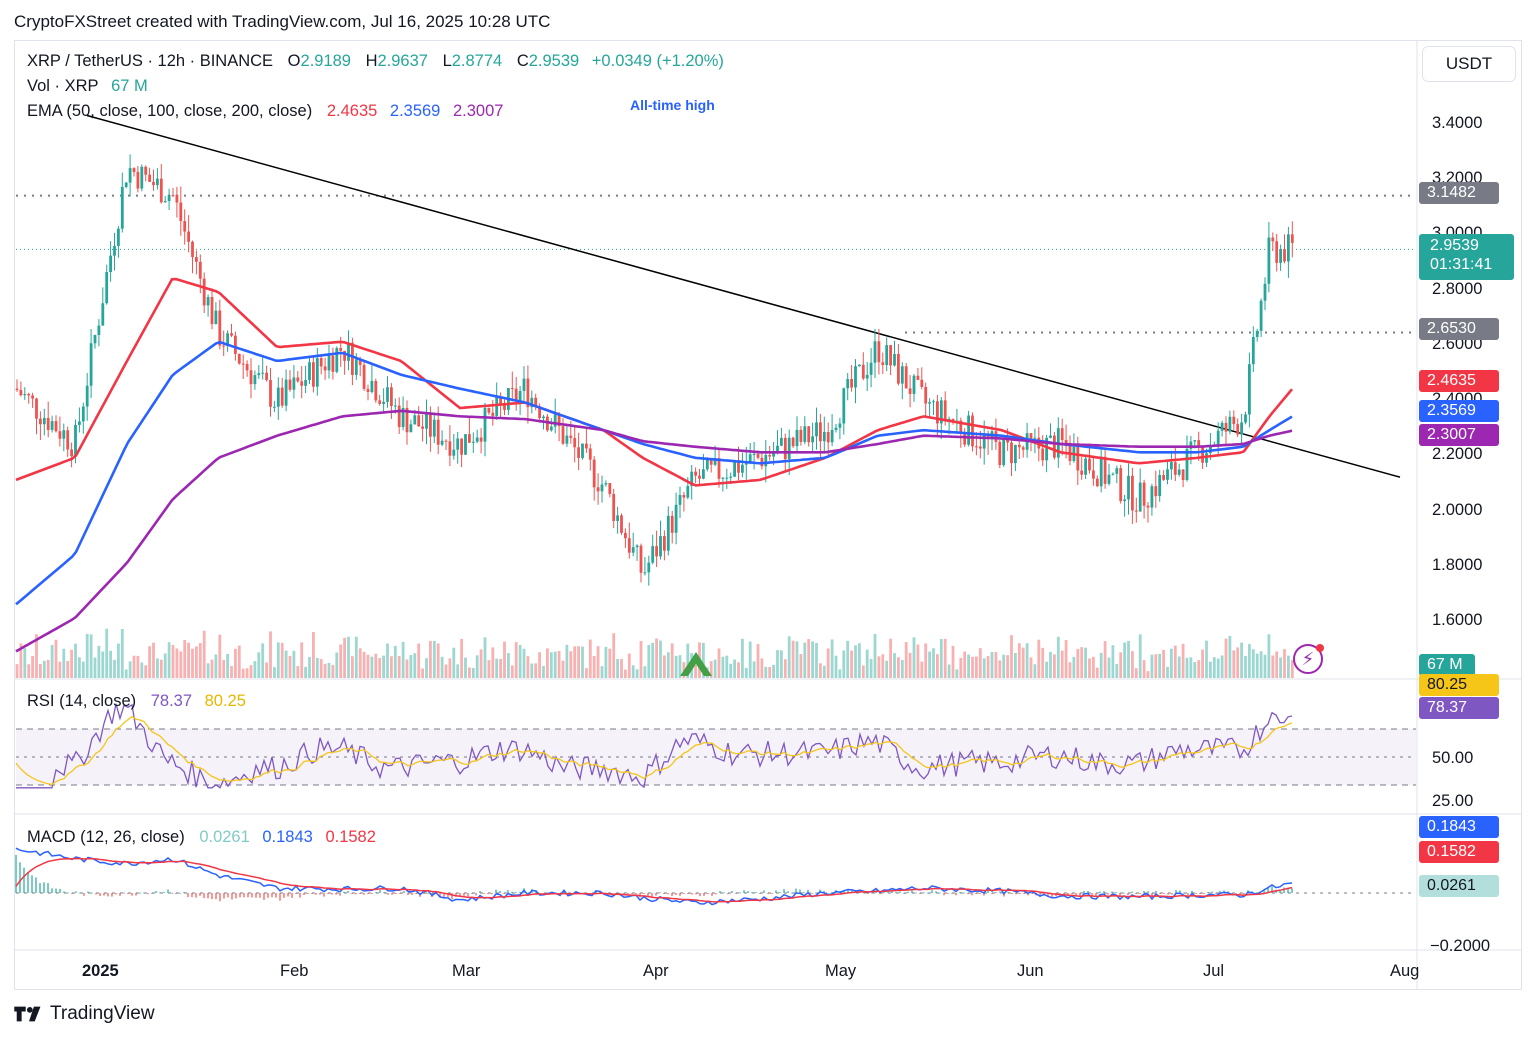 This screenshot has height=1041, width=1536. What do you see at coordinates (63, 86) in the screenshot?
I see `volume-label: Vol · XRP` at bounding box center [63, 86].